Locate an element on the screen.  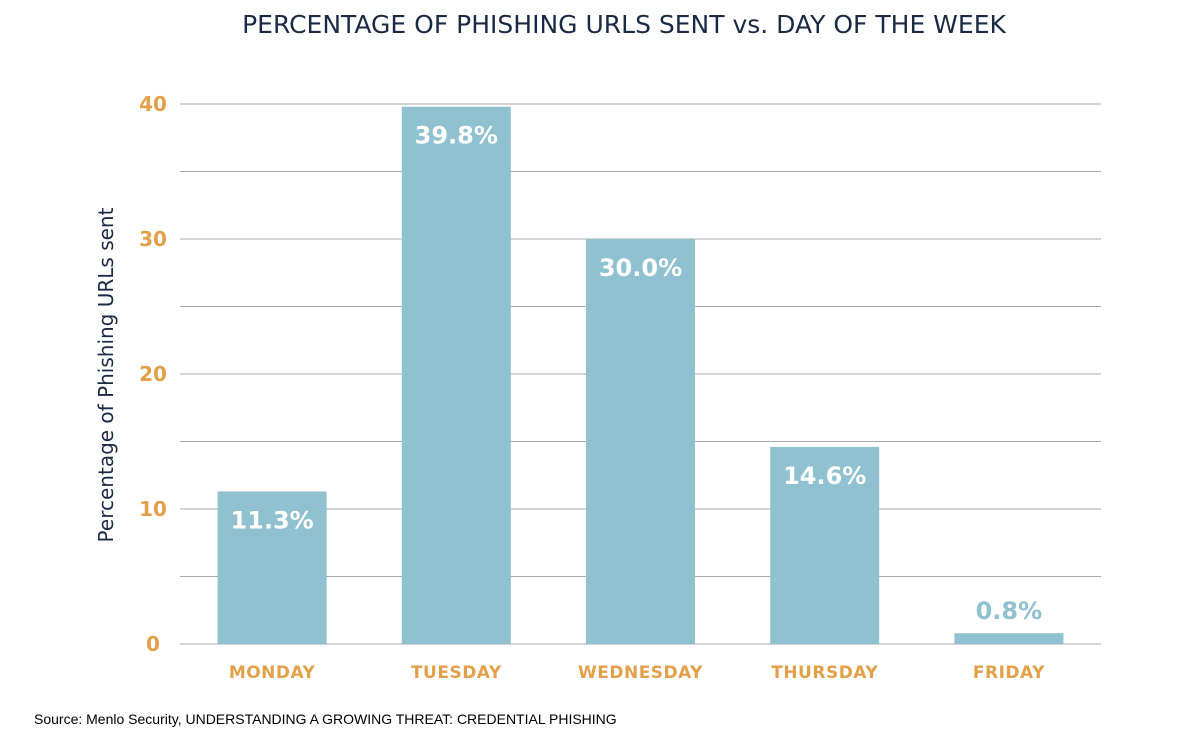
y-tick-label: 0 is located at coordinates (153, 644).